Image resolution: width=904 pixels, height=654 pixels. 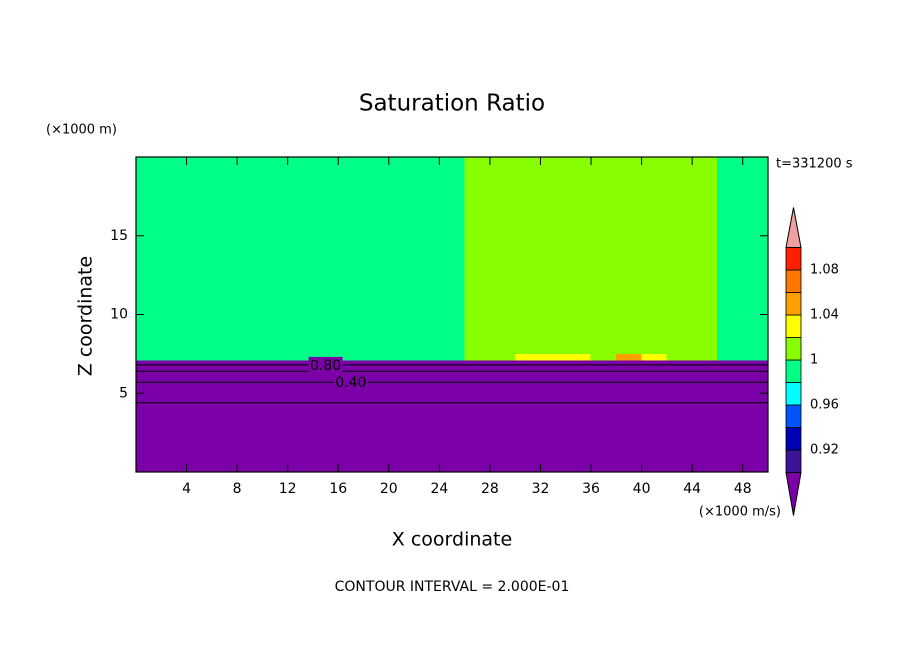 What do you see at coordinates (642, 489) in the screenshot?
I see `x-tick-label: 40` at bounding box center [642, 489].